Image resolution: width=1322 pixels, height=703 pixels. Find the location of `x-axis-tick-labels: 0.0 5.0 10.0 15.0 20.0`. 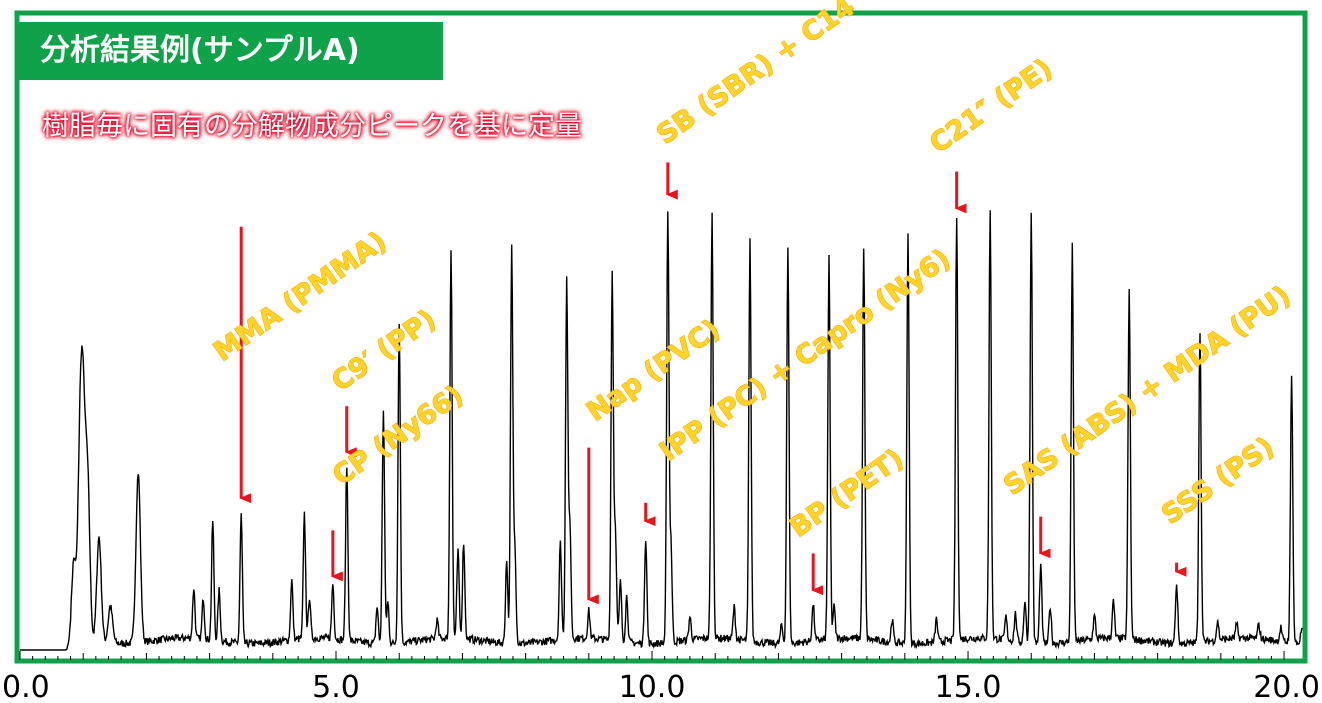

x-axis-tick-labels: 0.0 5.0 10.0 15.0 20.0 is located at coordinates (661, 686).